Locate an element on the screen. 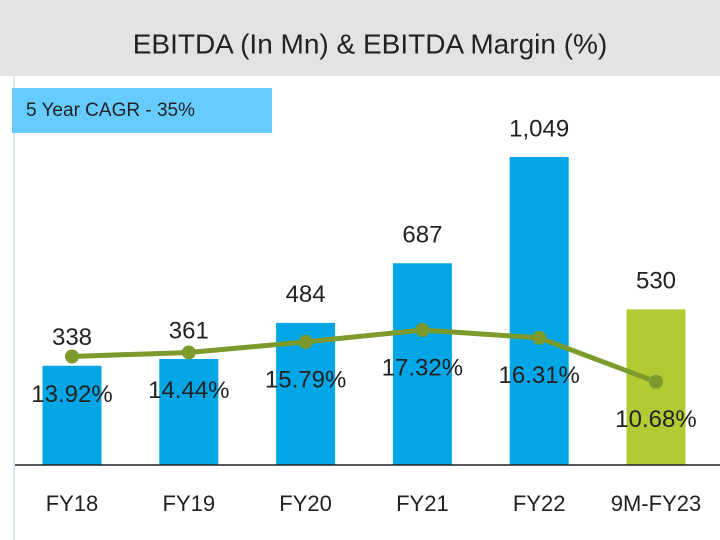 This screenshot has width=720, height=540. bar-value-label: 484 is located at coordinates (306, 294).